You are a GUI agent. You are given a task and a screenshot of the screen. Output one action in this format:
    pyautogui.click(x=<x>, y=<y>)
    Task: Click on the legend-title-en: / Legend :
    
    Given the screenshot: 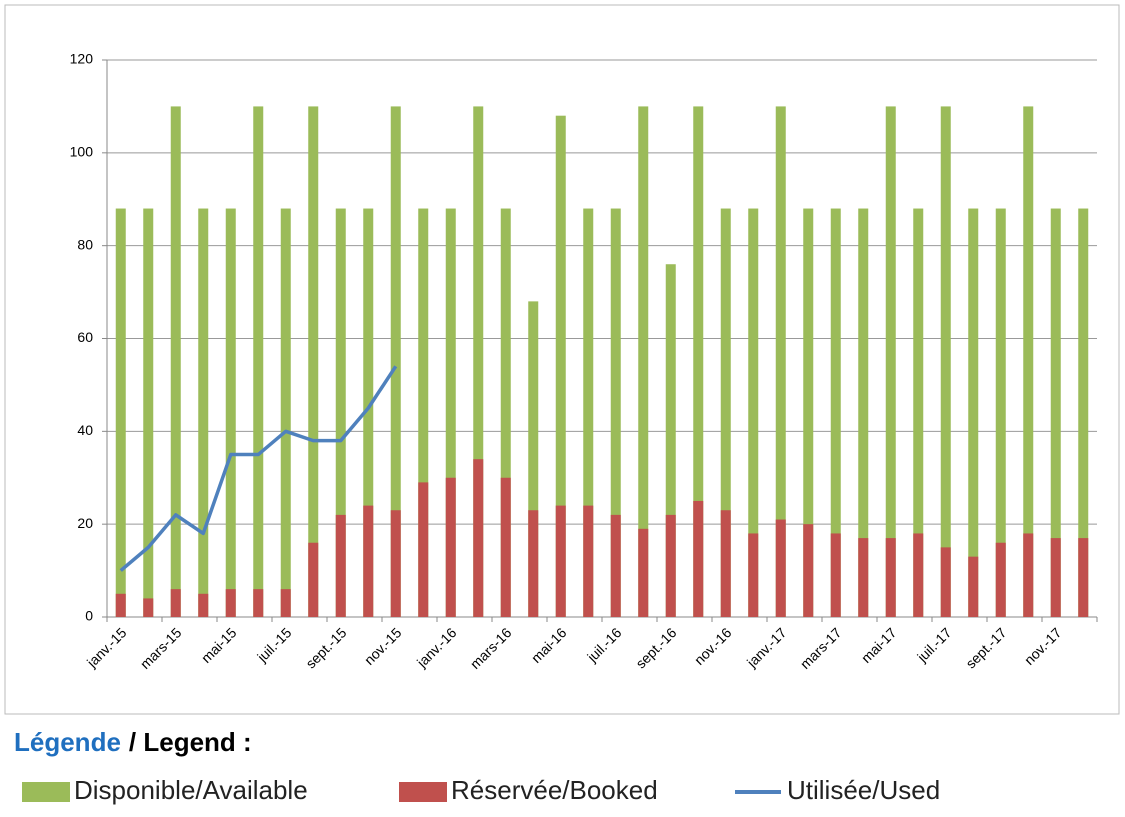 What is the action you would take?
    pyautogui.click(x=190, y=742)
    